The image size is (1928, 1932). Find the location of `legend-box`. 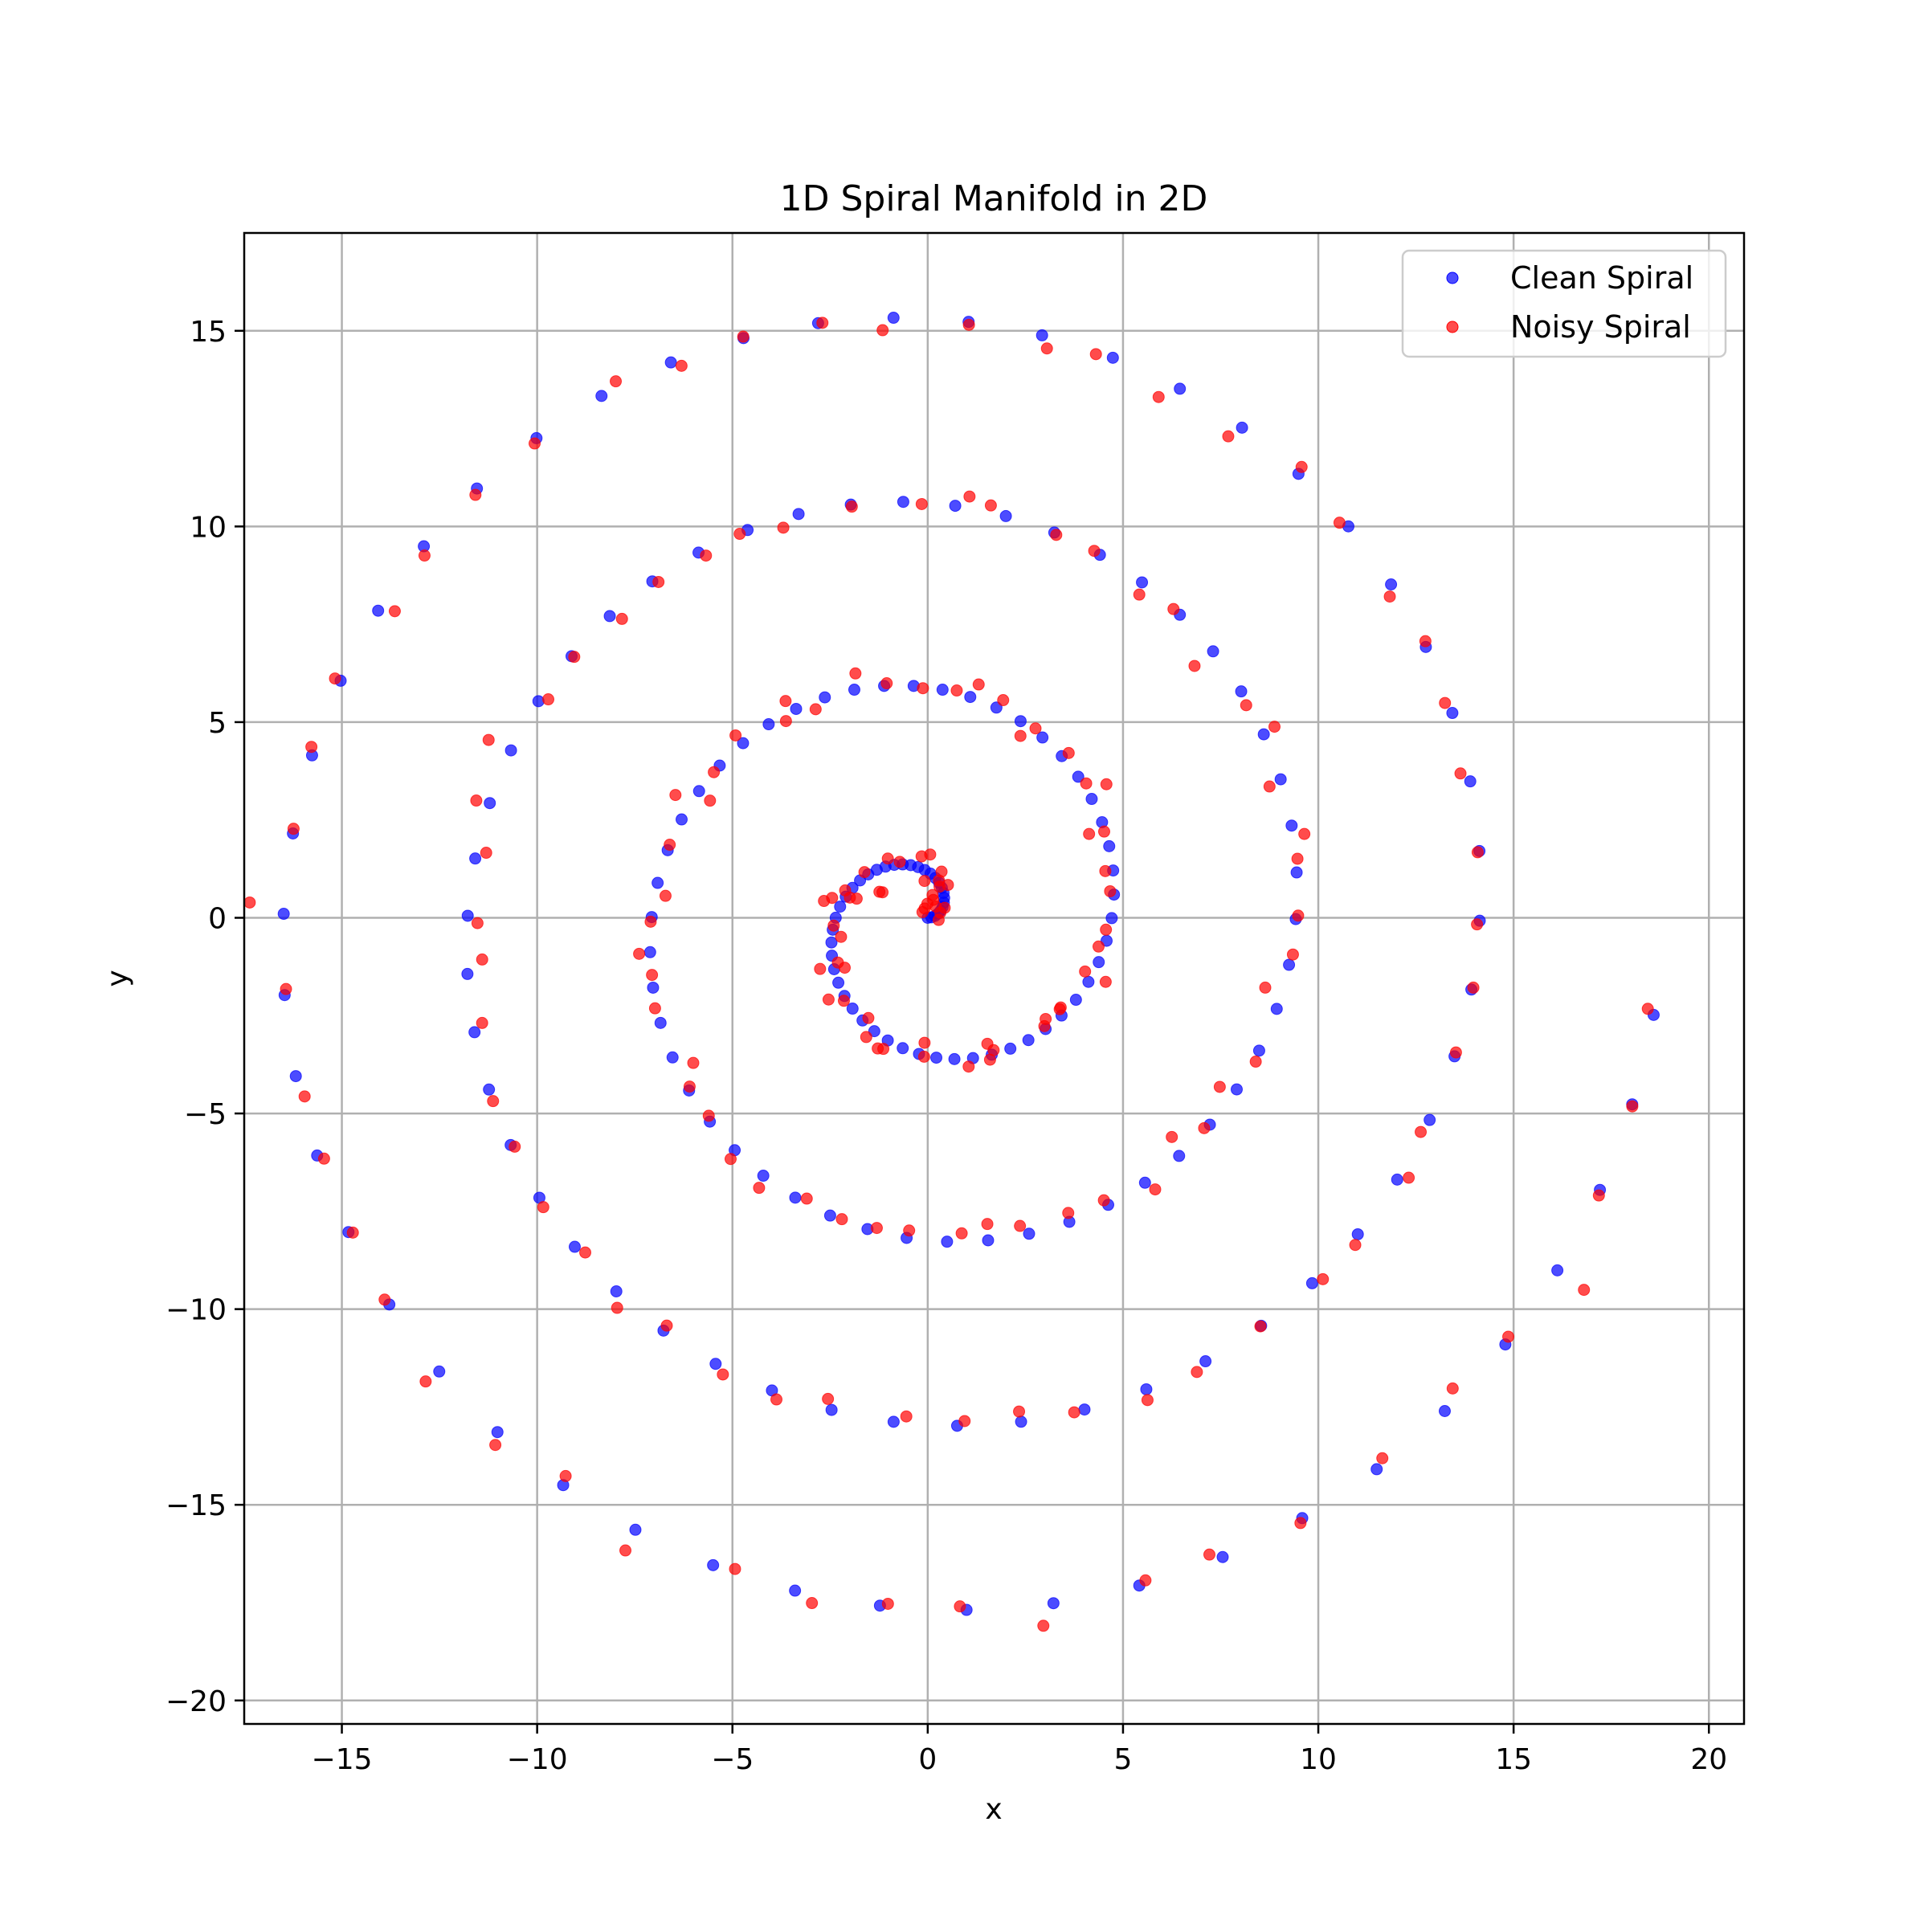

legend-box is located at coordinates (1564, 303).